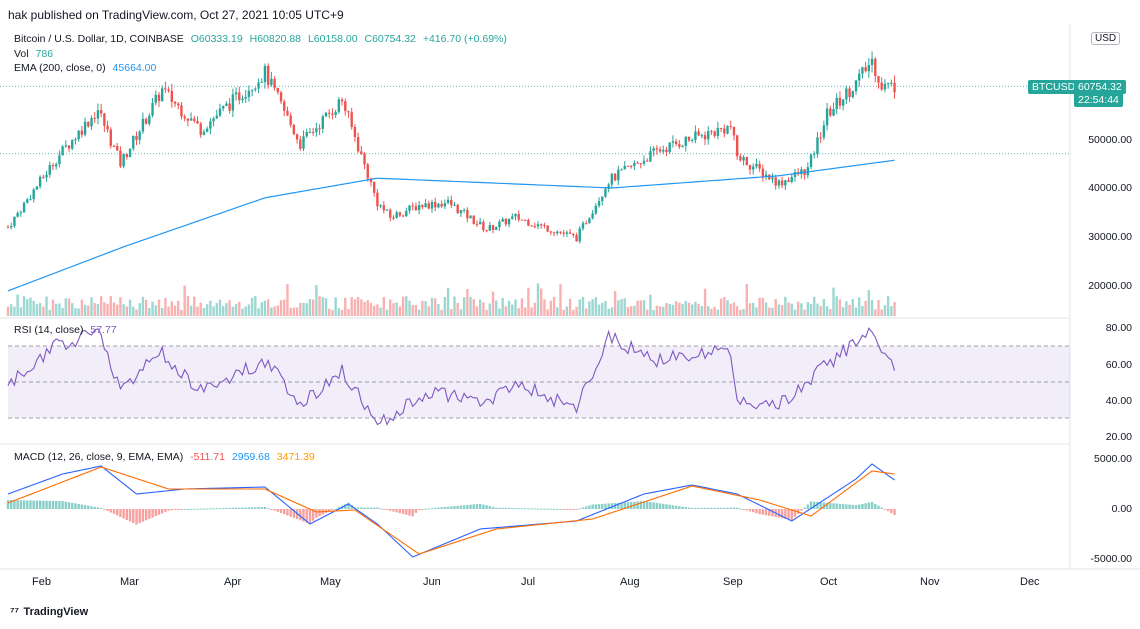 Image resolution: width=1140 pixels, height=629 pixels. What do you see at coordinates (56, 612) in the screenshot?
I see `tv-logo-text: TradingView` at bounding box center [56, 612].